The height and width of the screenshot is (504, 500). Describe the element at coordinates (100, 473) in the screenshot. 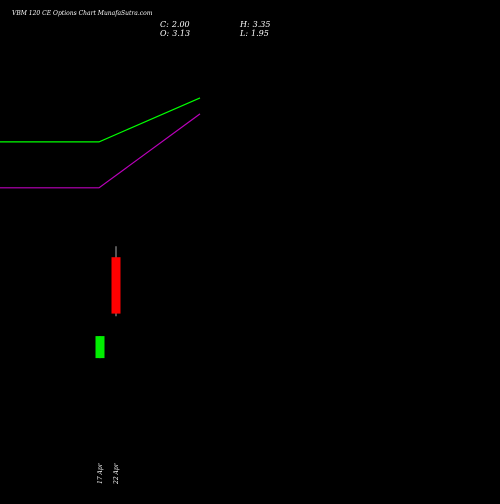

I see `x-tick-label: 17 Apr` at that location.